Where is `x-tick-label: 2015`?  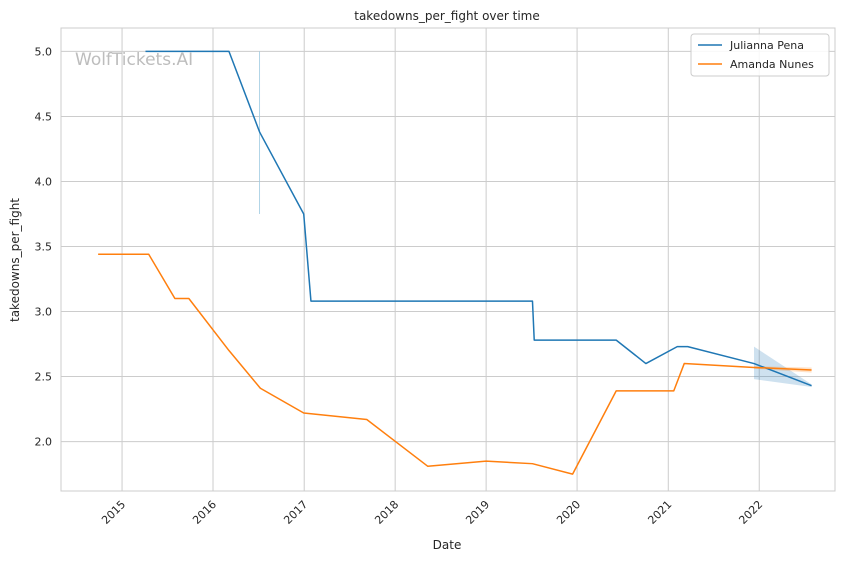 x-tick-label: 2015 is located at coordinates (113, 512).